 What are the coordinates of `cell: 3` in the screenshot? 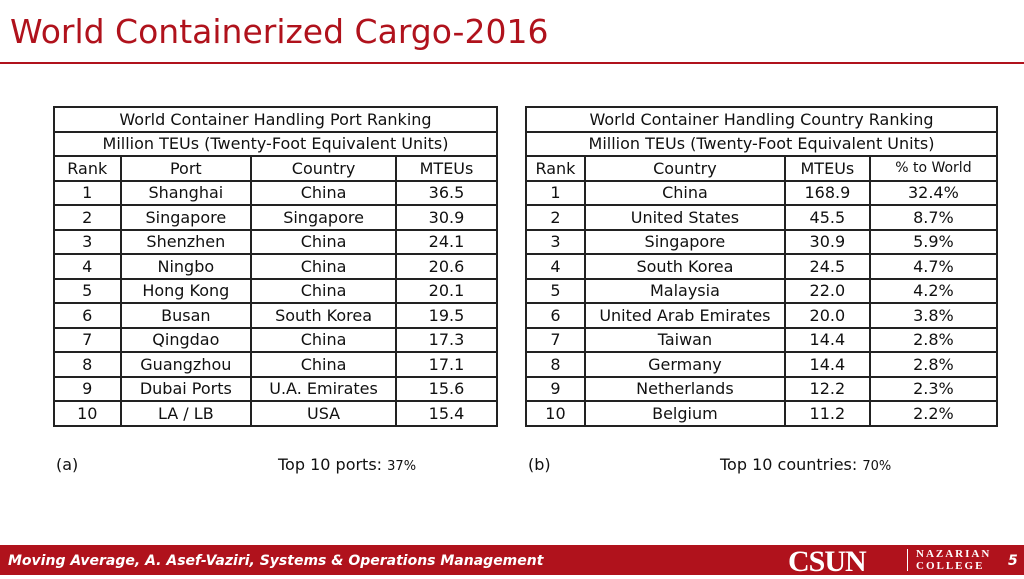 It's located at (555, 241).